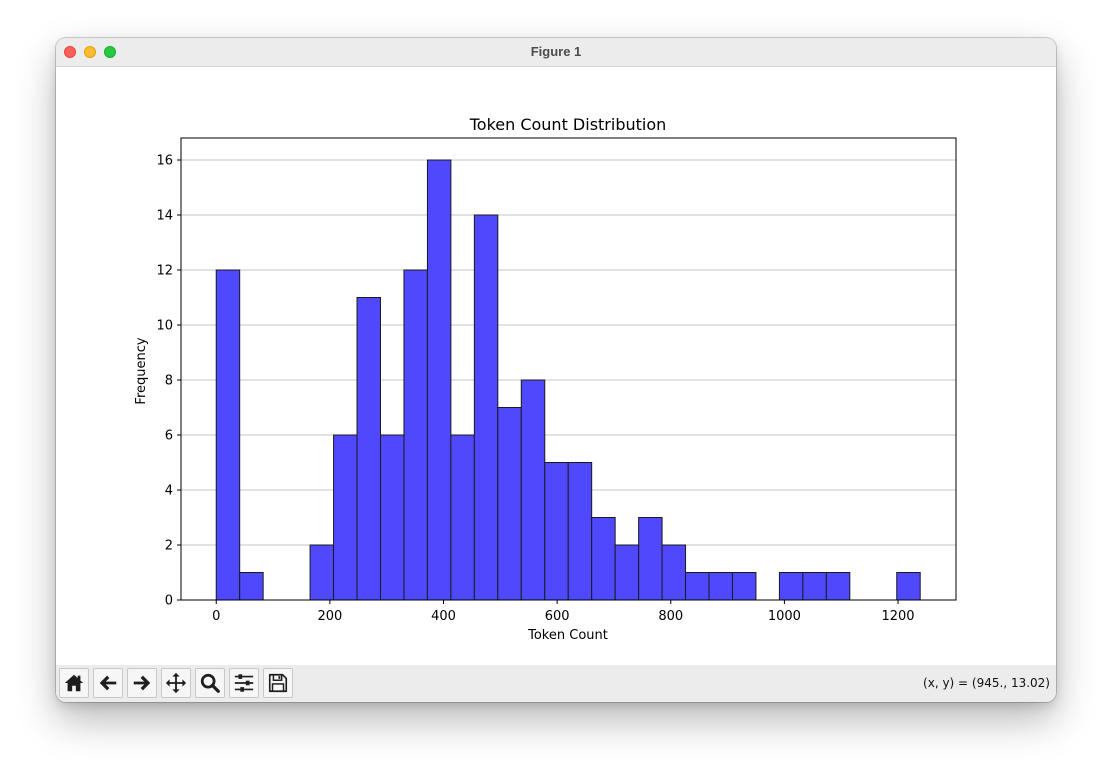 The image size is (1112, 776). What do you see at coordinates (164, 216) in the screenshot?
I see `y-tick-label: 14` at bounding box center [164, 216].